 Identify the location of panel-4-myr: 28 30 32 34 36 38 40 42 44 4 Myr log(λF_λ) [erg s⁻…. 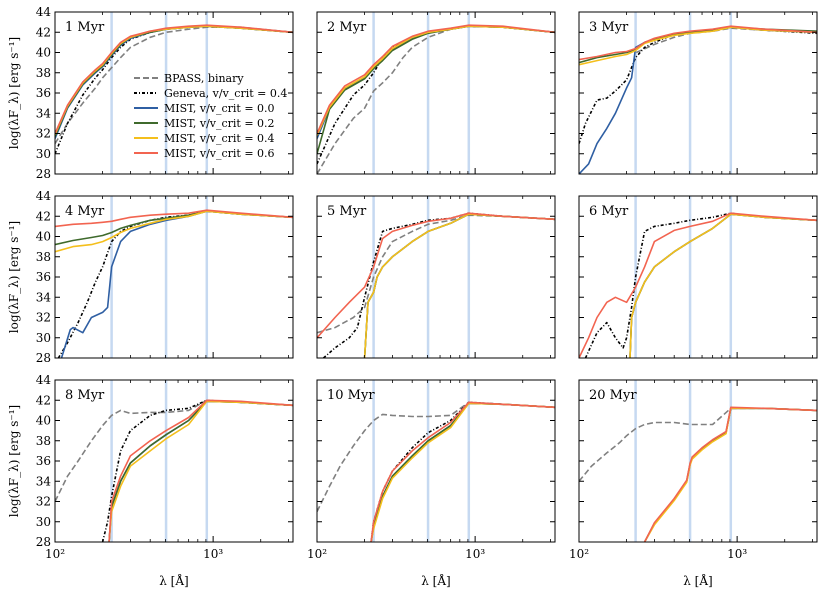
(150, 277).